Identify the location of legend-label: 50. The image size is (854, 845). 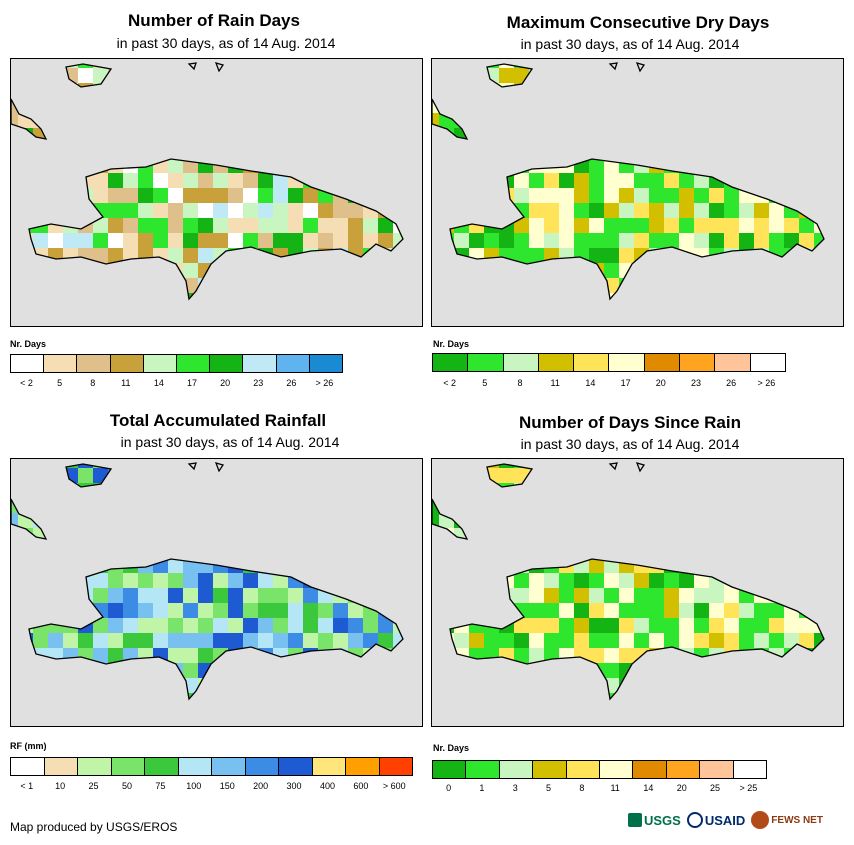
(126, 786).